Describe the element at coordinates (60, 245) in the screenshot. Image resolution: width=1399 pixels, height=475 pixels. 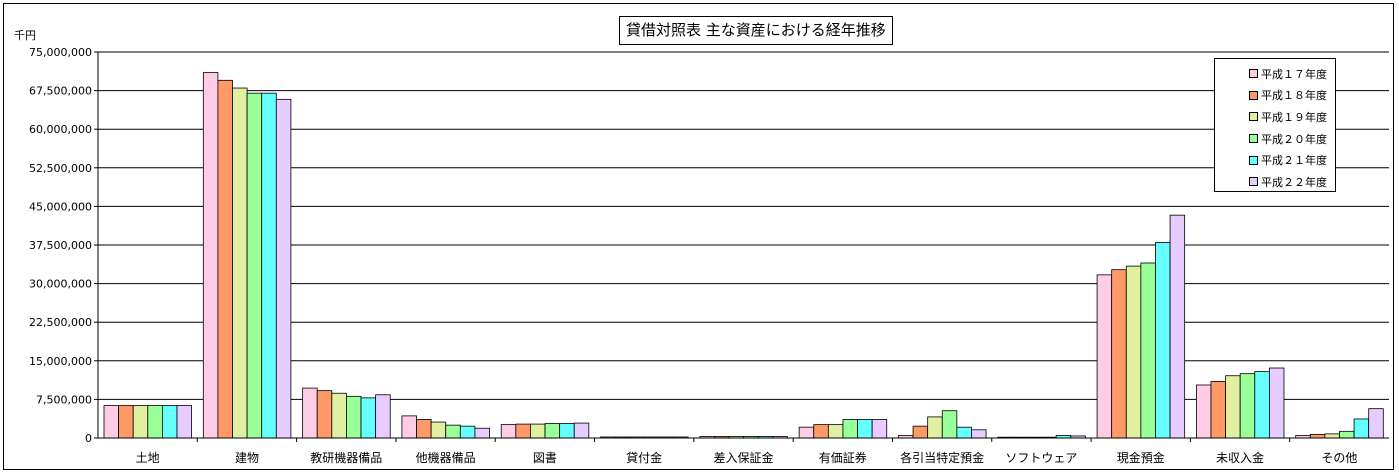
I see `y-tick-label: 37,500,000` at that location.